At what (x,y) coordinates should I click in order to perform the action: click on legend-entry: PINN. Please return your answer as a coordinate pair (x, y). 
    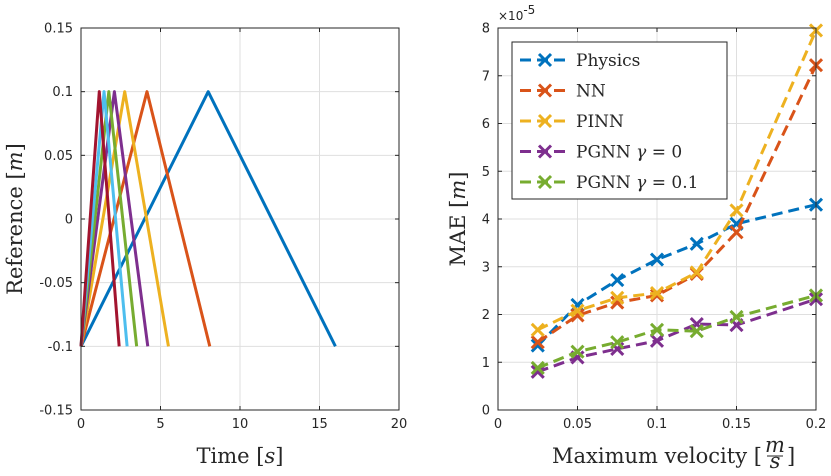
    Looking at the image, I should click on (572, 122).